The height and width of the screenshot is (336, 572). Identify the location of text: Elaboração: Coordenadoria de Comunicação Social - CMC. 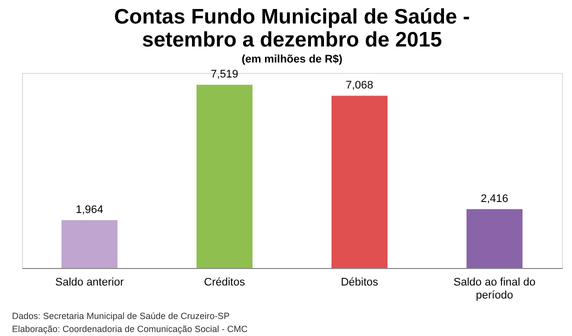
(130, 329).